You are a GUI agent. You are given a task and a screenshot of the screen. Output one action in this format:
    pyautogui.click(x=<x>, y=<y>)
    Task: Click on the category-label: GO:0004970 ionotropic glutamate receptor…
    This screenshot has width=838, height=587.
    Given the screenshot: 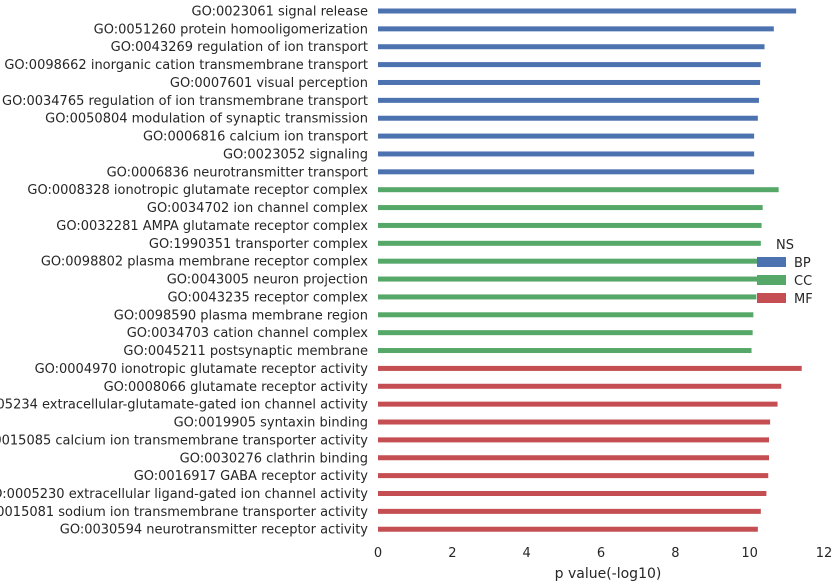 What is the action you would take?
    pyautogui.click(x=202, y=369)
    